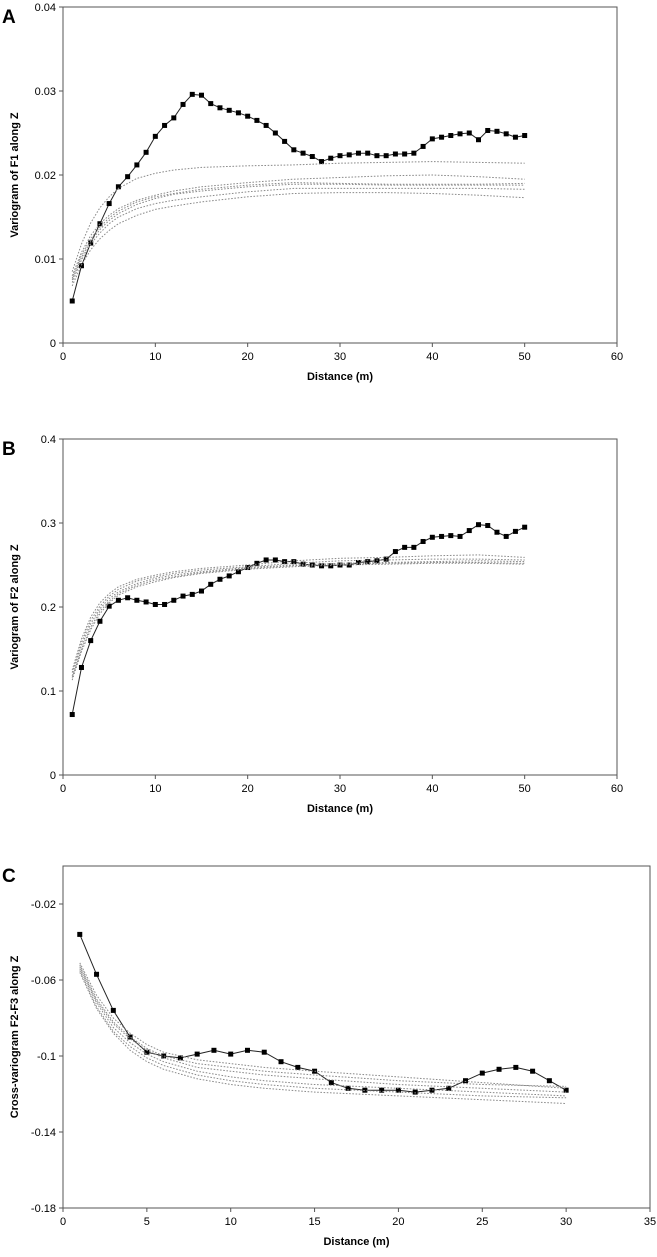 This screenshot has height=1257, width=657. What do you see at coordinates (15, 607) in the screenshot?
I see `y-axis-title: Variogram of F2 along Z` at bounding box center [15, 607].